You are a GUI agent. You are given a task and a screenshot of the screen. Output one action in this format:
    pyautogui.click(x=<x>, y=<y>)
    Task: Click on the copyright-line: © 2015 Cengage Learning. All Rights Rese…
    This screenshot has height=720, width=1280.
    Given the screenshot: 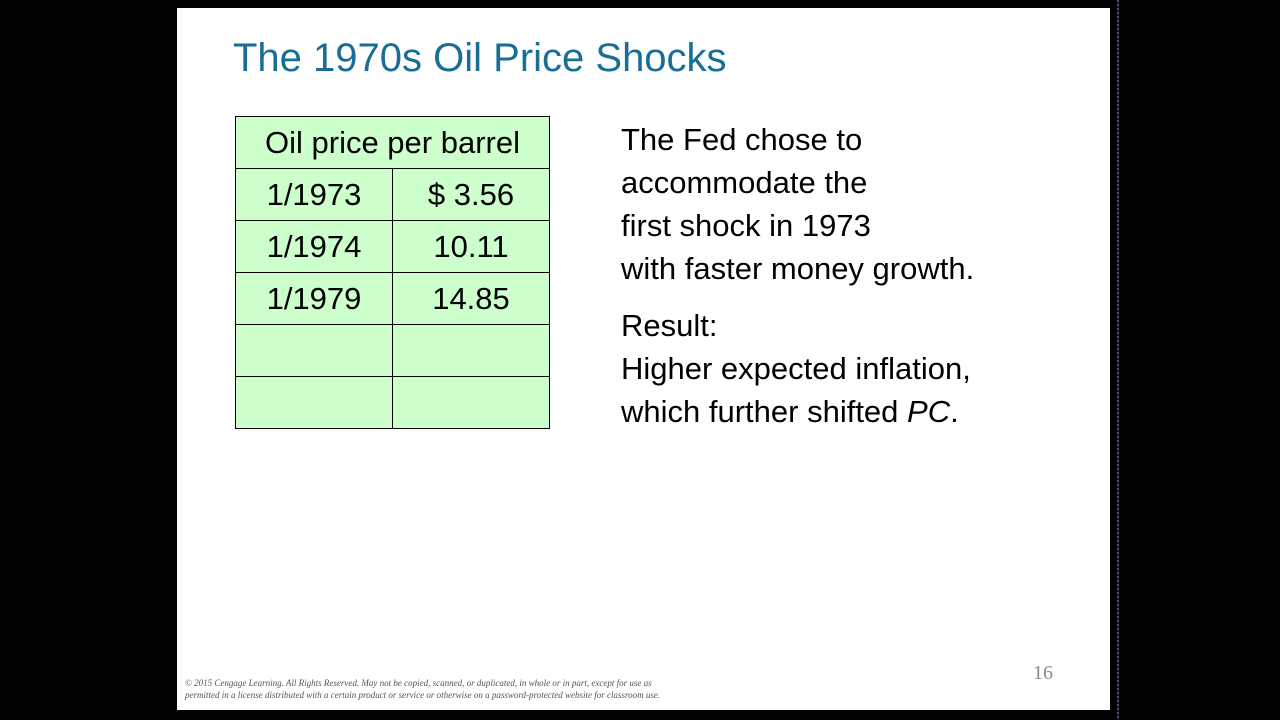 What is the action you would take?
    pyautogui.click(x=418, y=683)
    